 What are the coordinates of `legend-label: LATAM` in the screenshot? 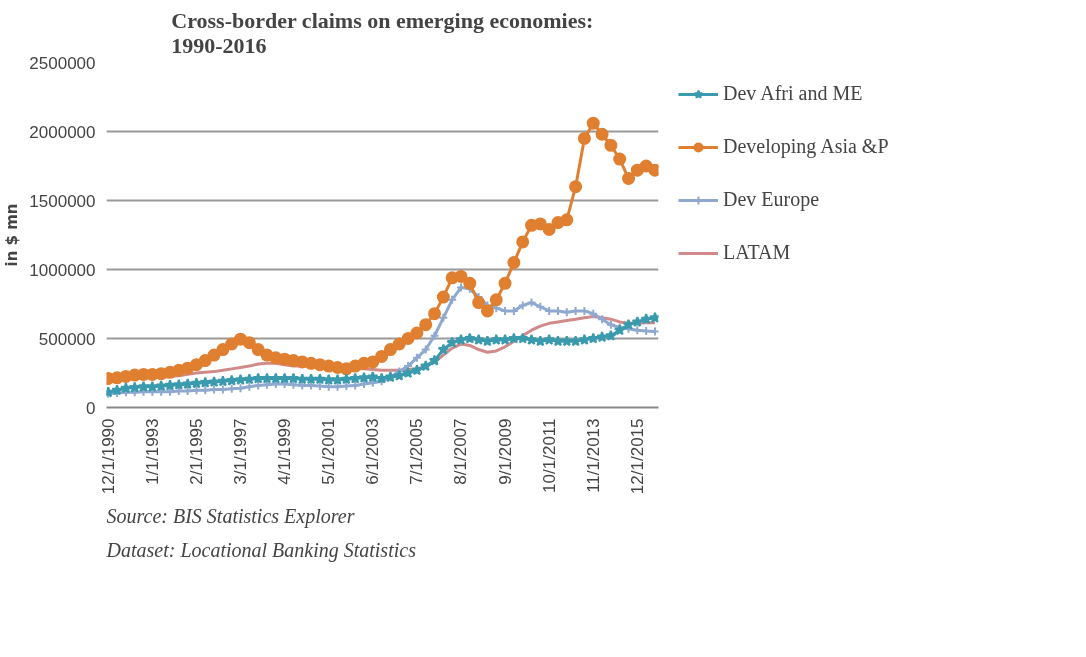 It's located at (757, 252).